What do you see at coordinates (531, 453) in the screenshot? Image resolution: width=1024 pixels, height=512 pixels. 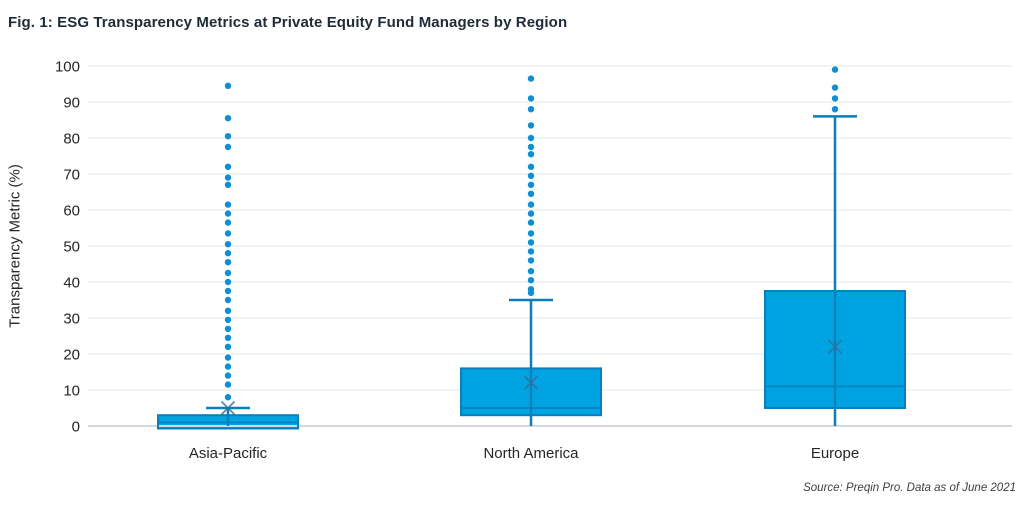 I see `category-label: North America` at bounding box center [531, 453].